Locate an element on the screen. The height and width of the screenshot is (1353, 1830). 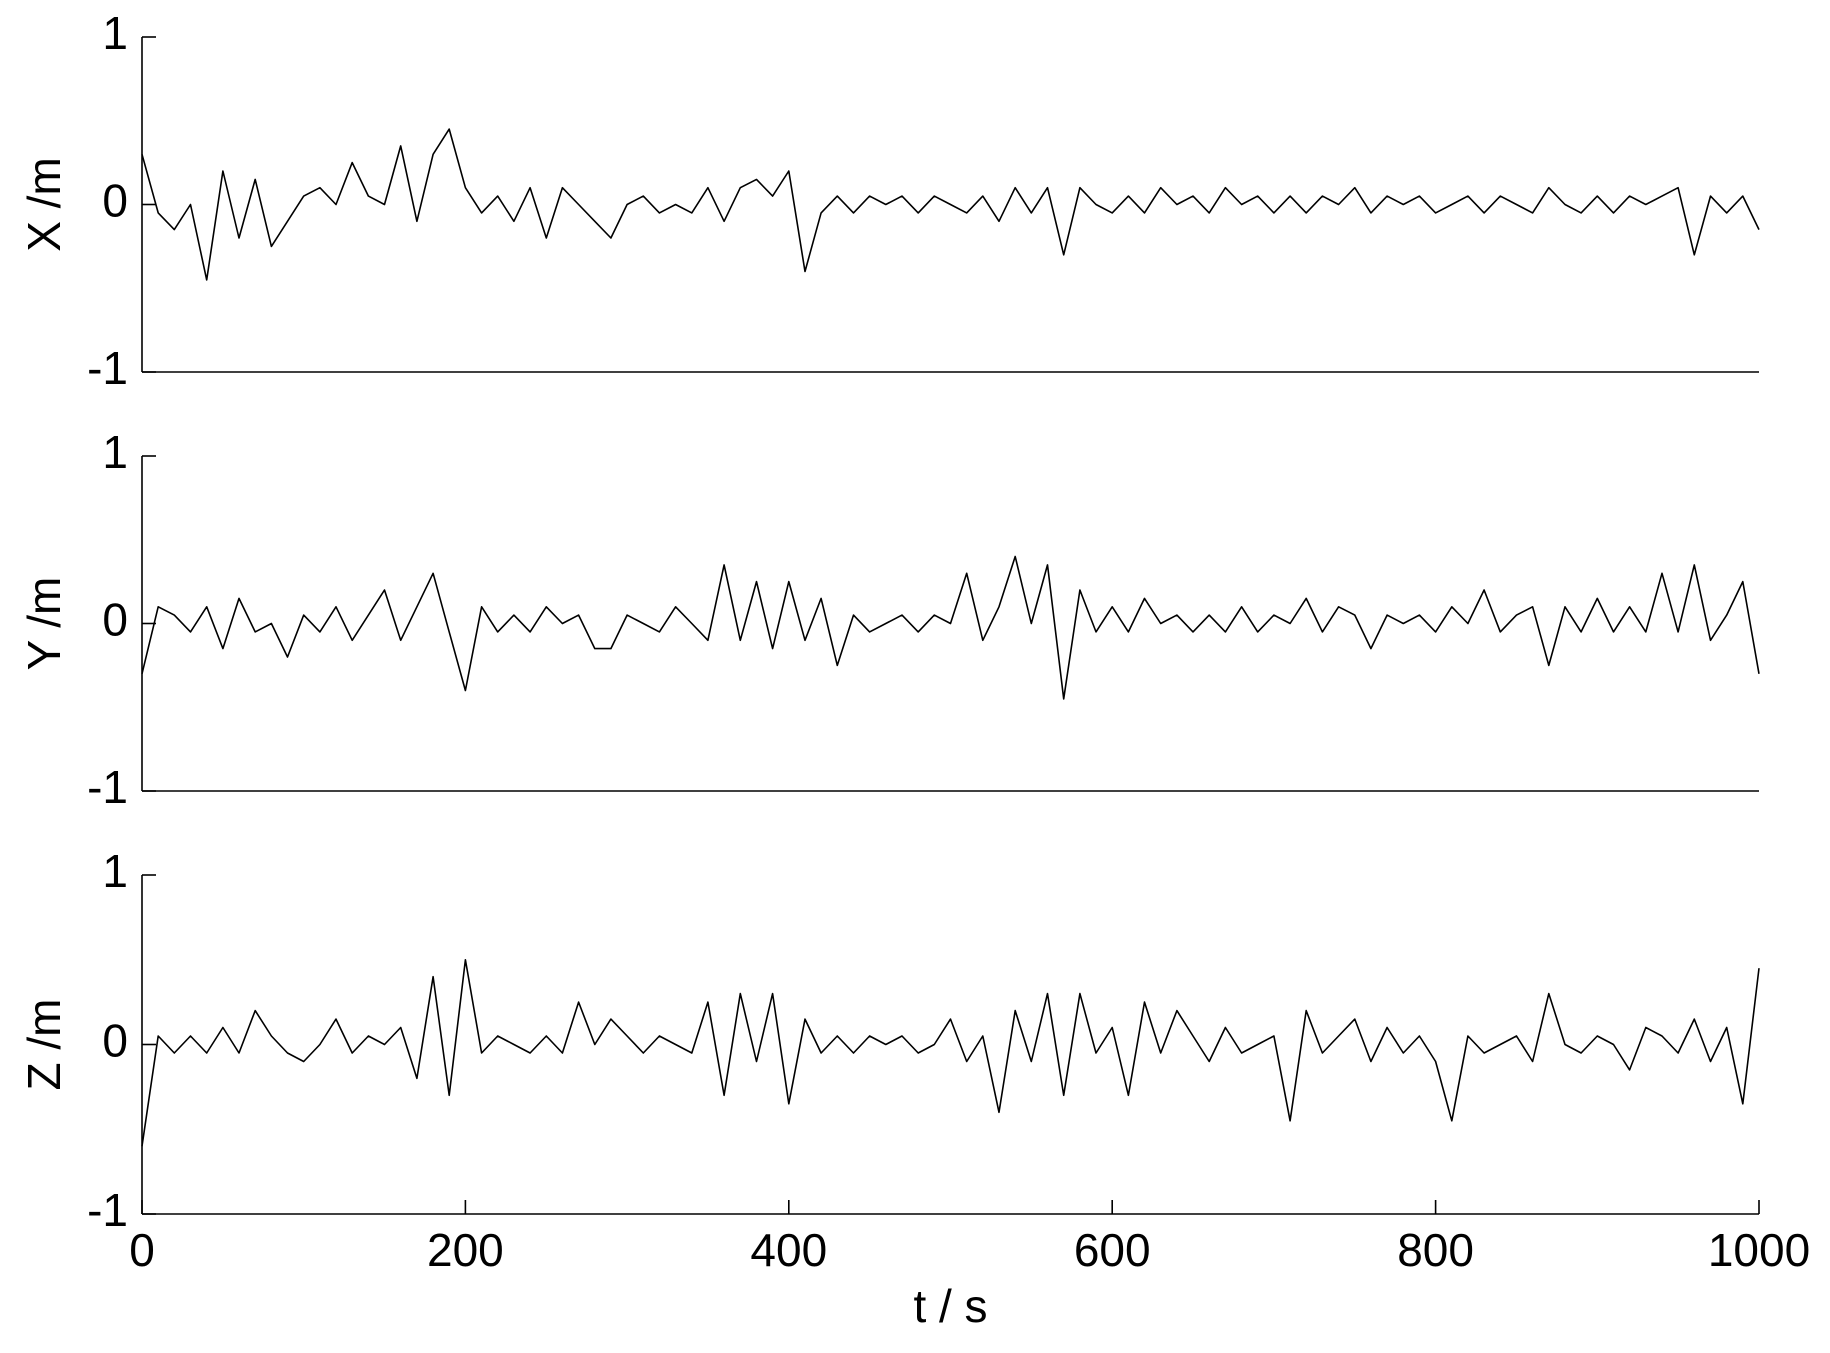
x-tick-label: 800 is located at coordinates (1435, 1250).